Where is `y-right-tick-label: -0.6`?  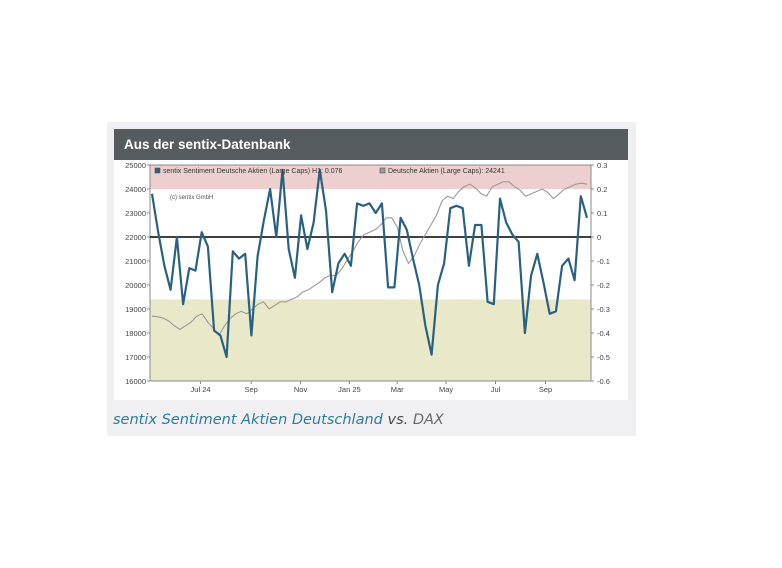 y-right-tick-label: -0.6 is located at coordinates (603, 381).